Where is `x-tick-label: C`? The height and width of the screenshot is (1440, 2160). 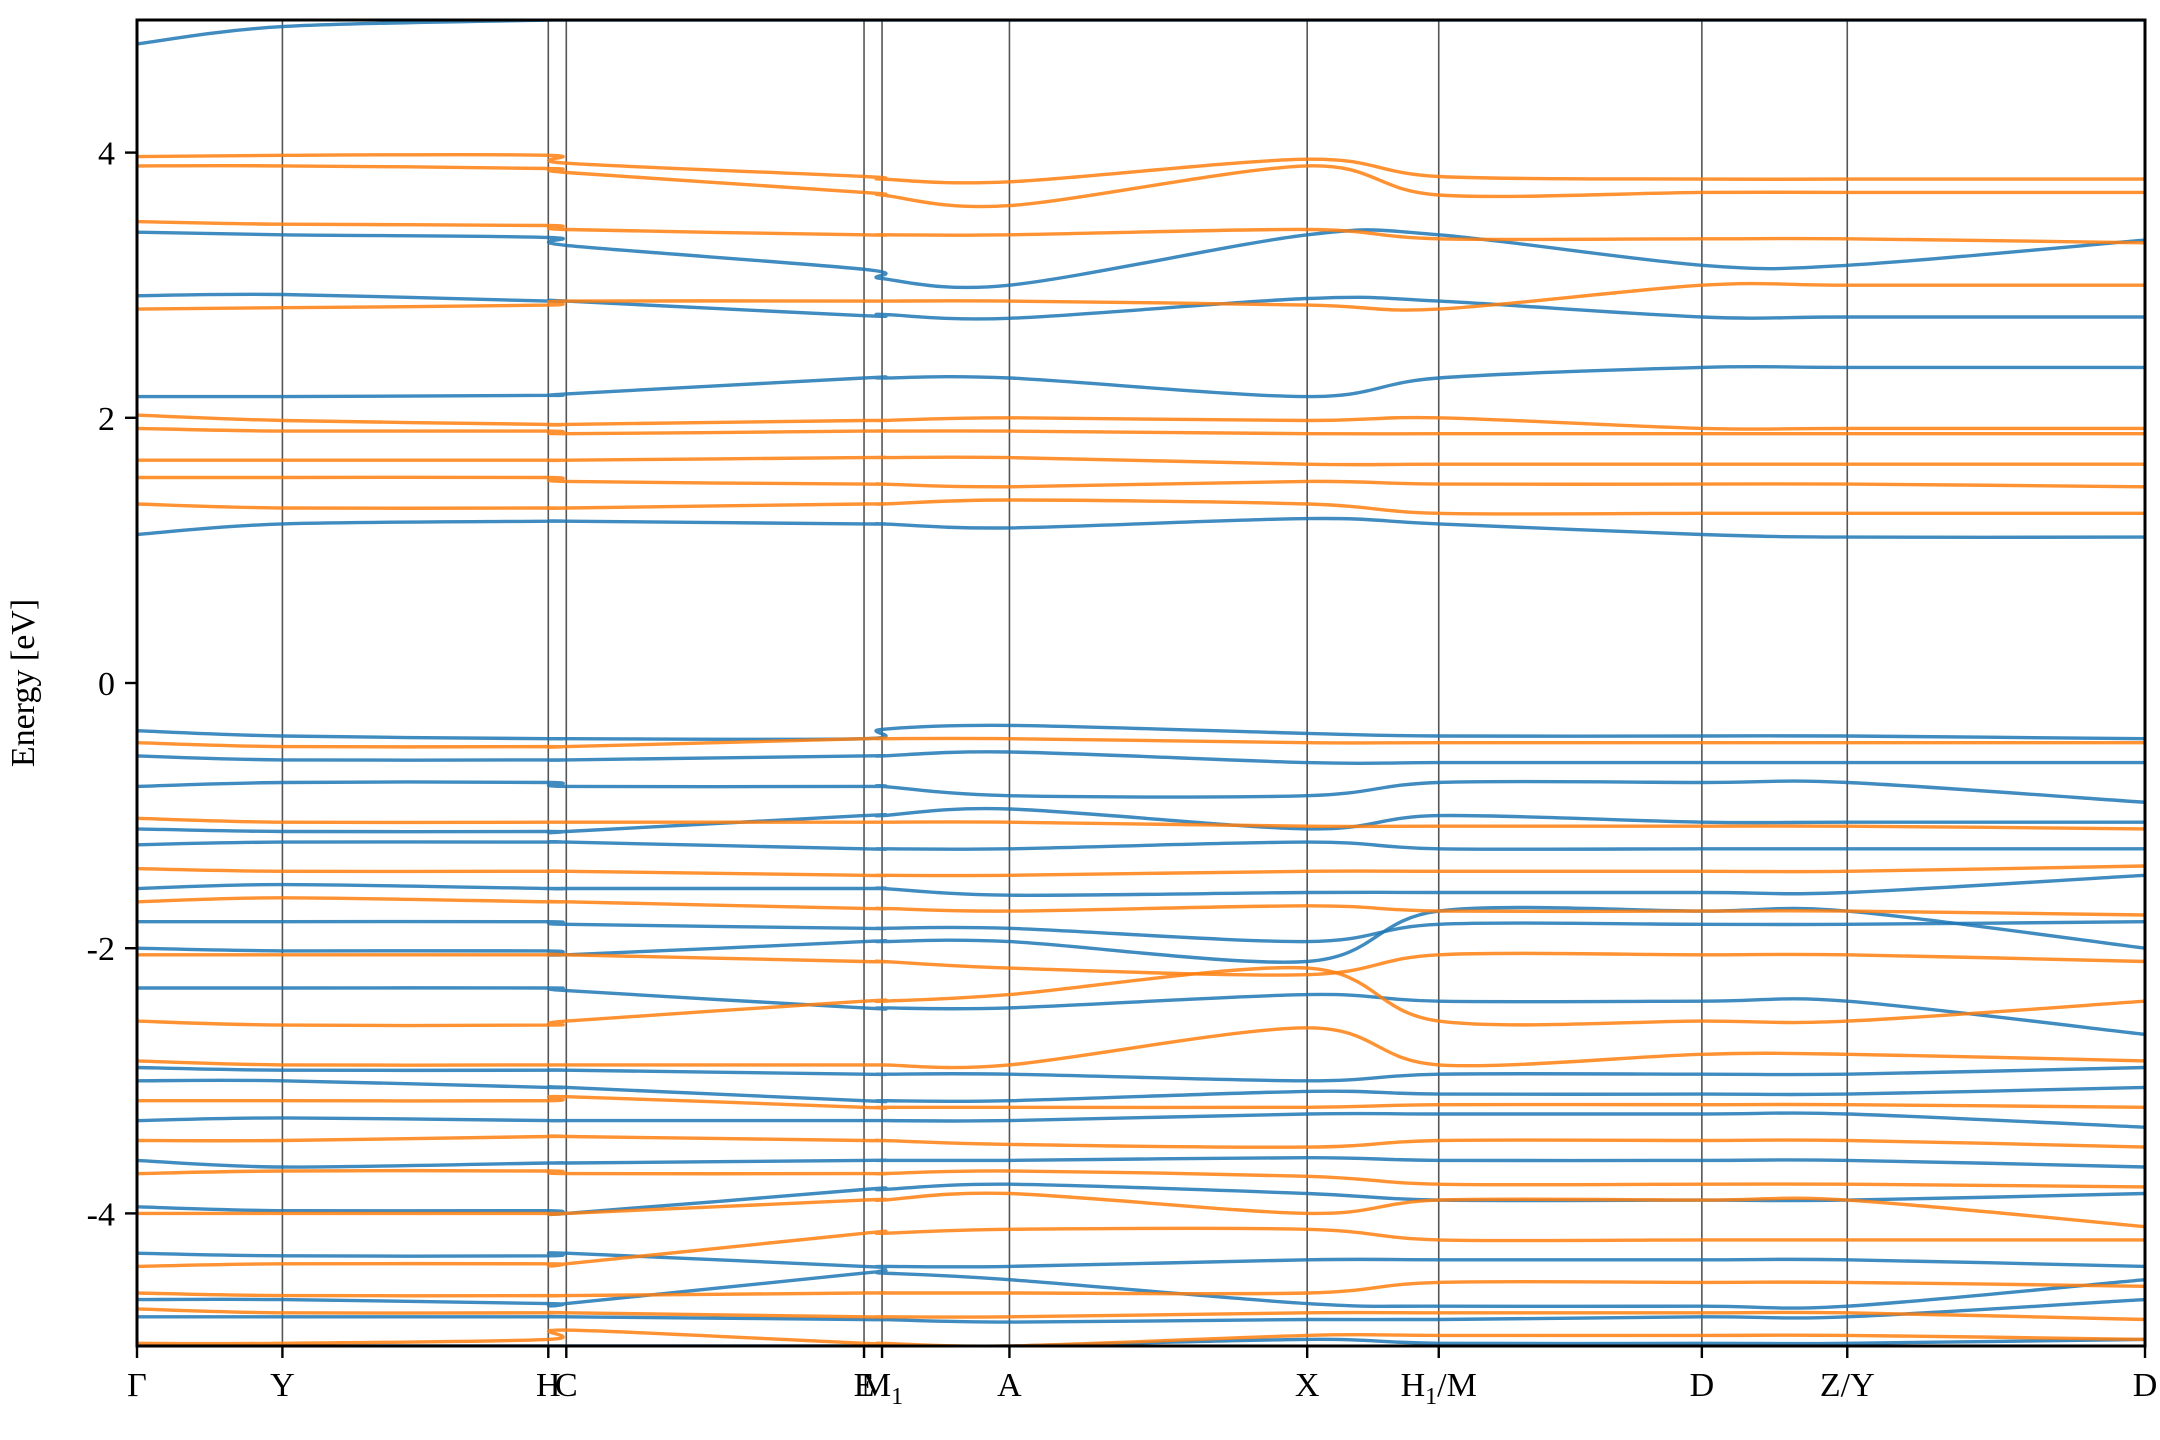
x-tick-label: C is located at coordinates (566, 1385).